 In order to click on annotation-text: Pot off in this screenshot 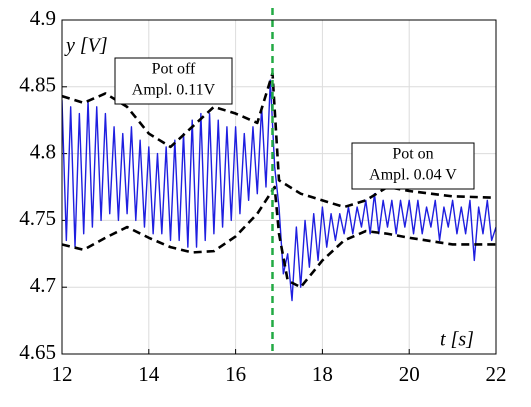, I will do `click(174, 69)`.